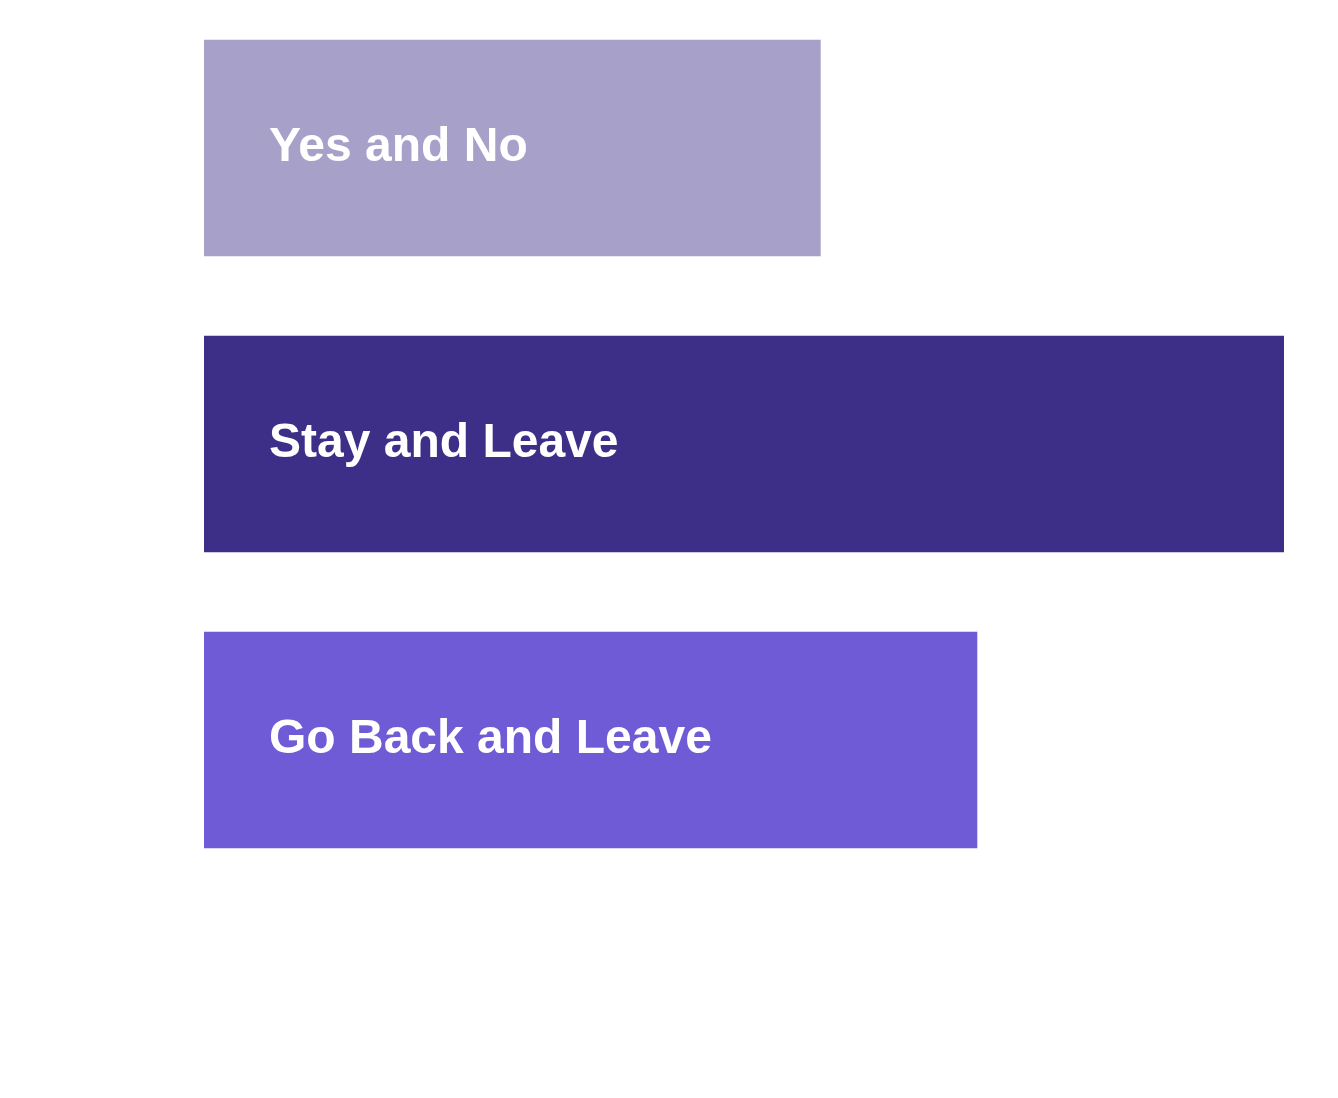 The width and height of the screenshot is (1338, 1098). Describe the element at coordinates (444, 441) in the screenshot. I see `y-tick-label: Stay and Leave` at that location.